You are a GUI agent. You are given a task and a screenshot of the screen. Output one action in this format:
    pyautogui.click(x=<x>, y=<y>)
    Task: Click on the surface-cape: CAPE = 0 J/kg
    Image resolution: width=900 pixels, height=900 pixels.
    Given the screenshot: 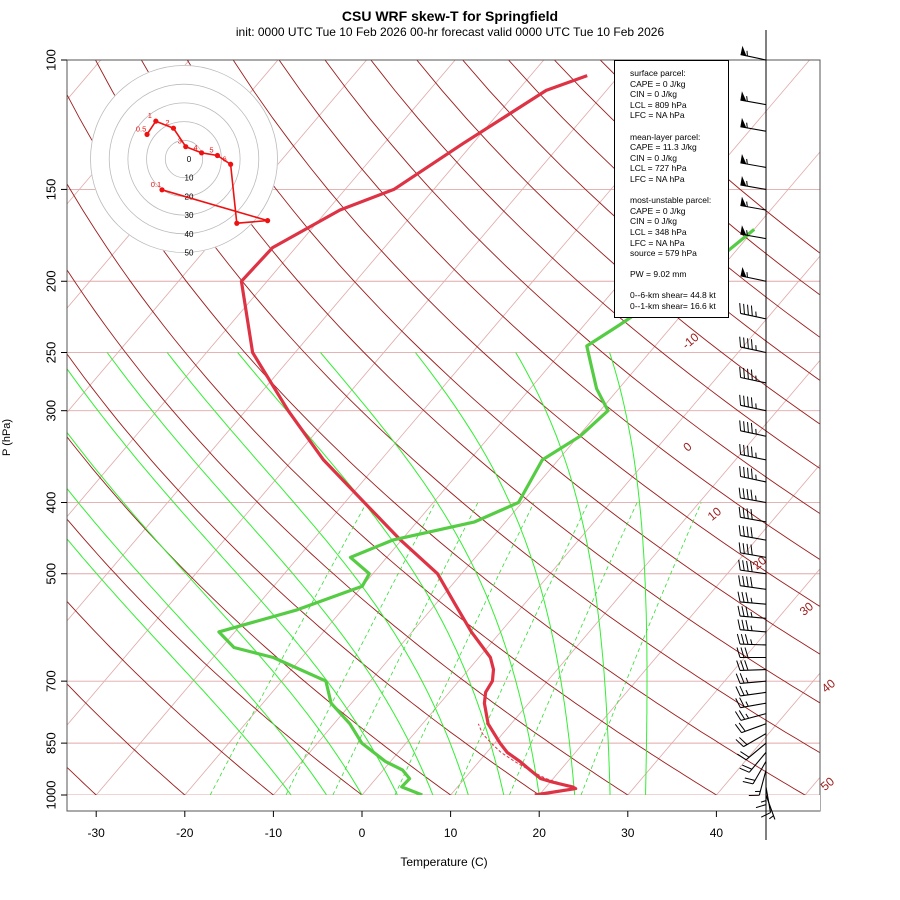 What is the action you would take?
    pyautogui.click(x=658, y=83)
    